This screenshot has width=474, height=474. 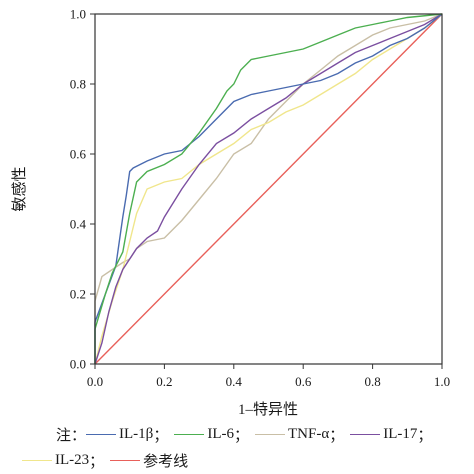 I want to click on legend-label-il1b: IL-1β, so click(x=136, y=434).